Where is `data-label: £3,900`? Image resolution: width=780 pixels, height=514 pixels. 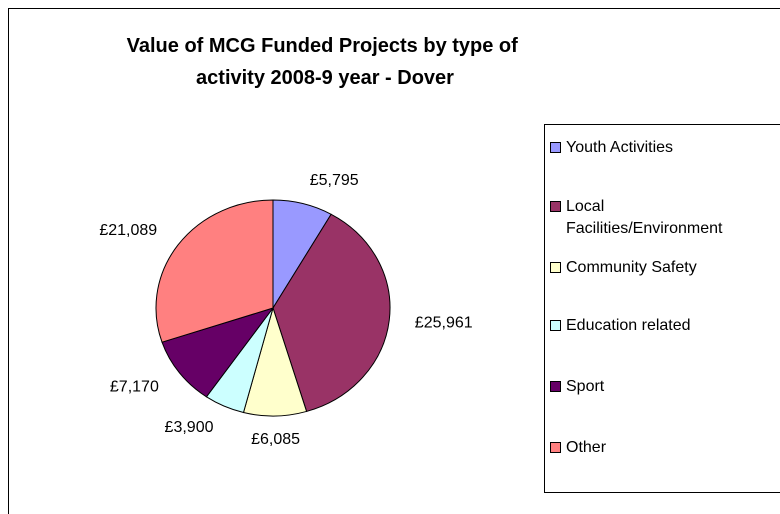
data-label: £3,900 is located at coordinates (189, 427).